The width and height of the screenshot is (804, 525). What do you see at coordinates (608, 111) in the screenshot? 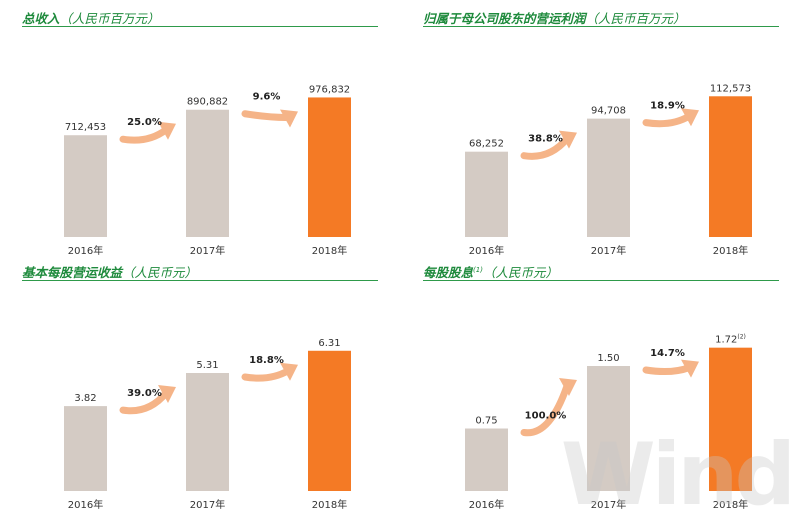
I see `value-label: 94,708` at bounding box center [608, 111].